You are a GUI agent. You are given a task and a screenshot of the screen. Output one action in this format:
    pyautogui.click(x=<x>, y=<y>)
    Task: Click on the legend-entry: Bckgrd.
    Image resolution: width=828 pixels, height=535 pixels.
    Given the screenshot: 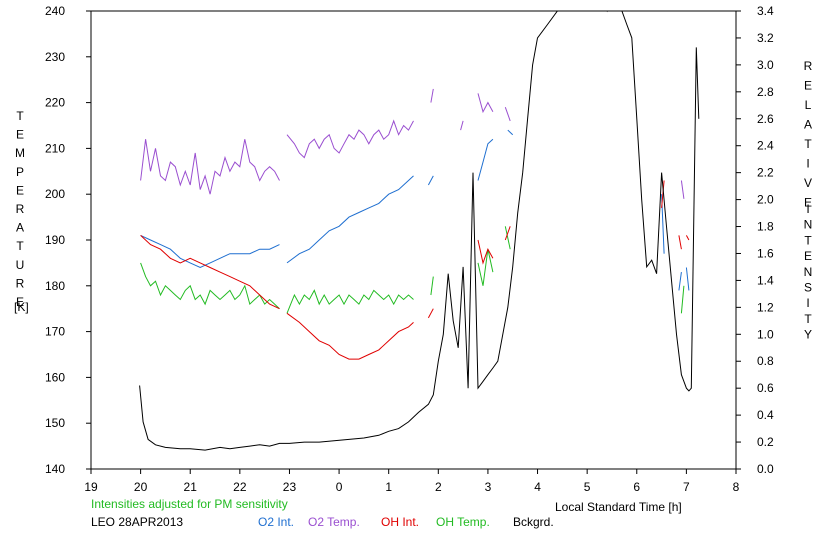 What is the action you would take?
    pyautogui.click(x=533, y=522)
    